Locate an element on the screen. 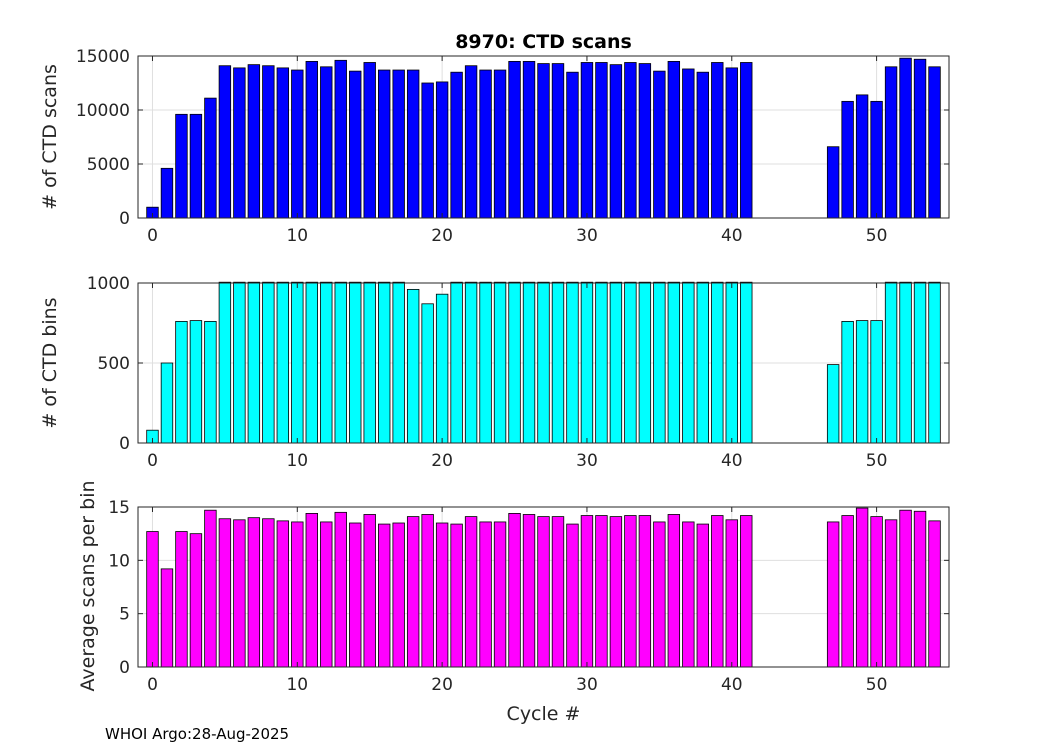 The height and width of the screenshot is (750, 1050). y-tick-label: 5 is located at coordinates (124, 615).